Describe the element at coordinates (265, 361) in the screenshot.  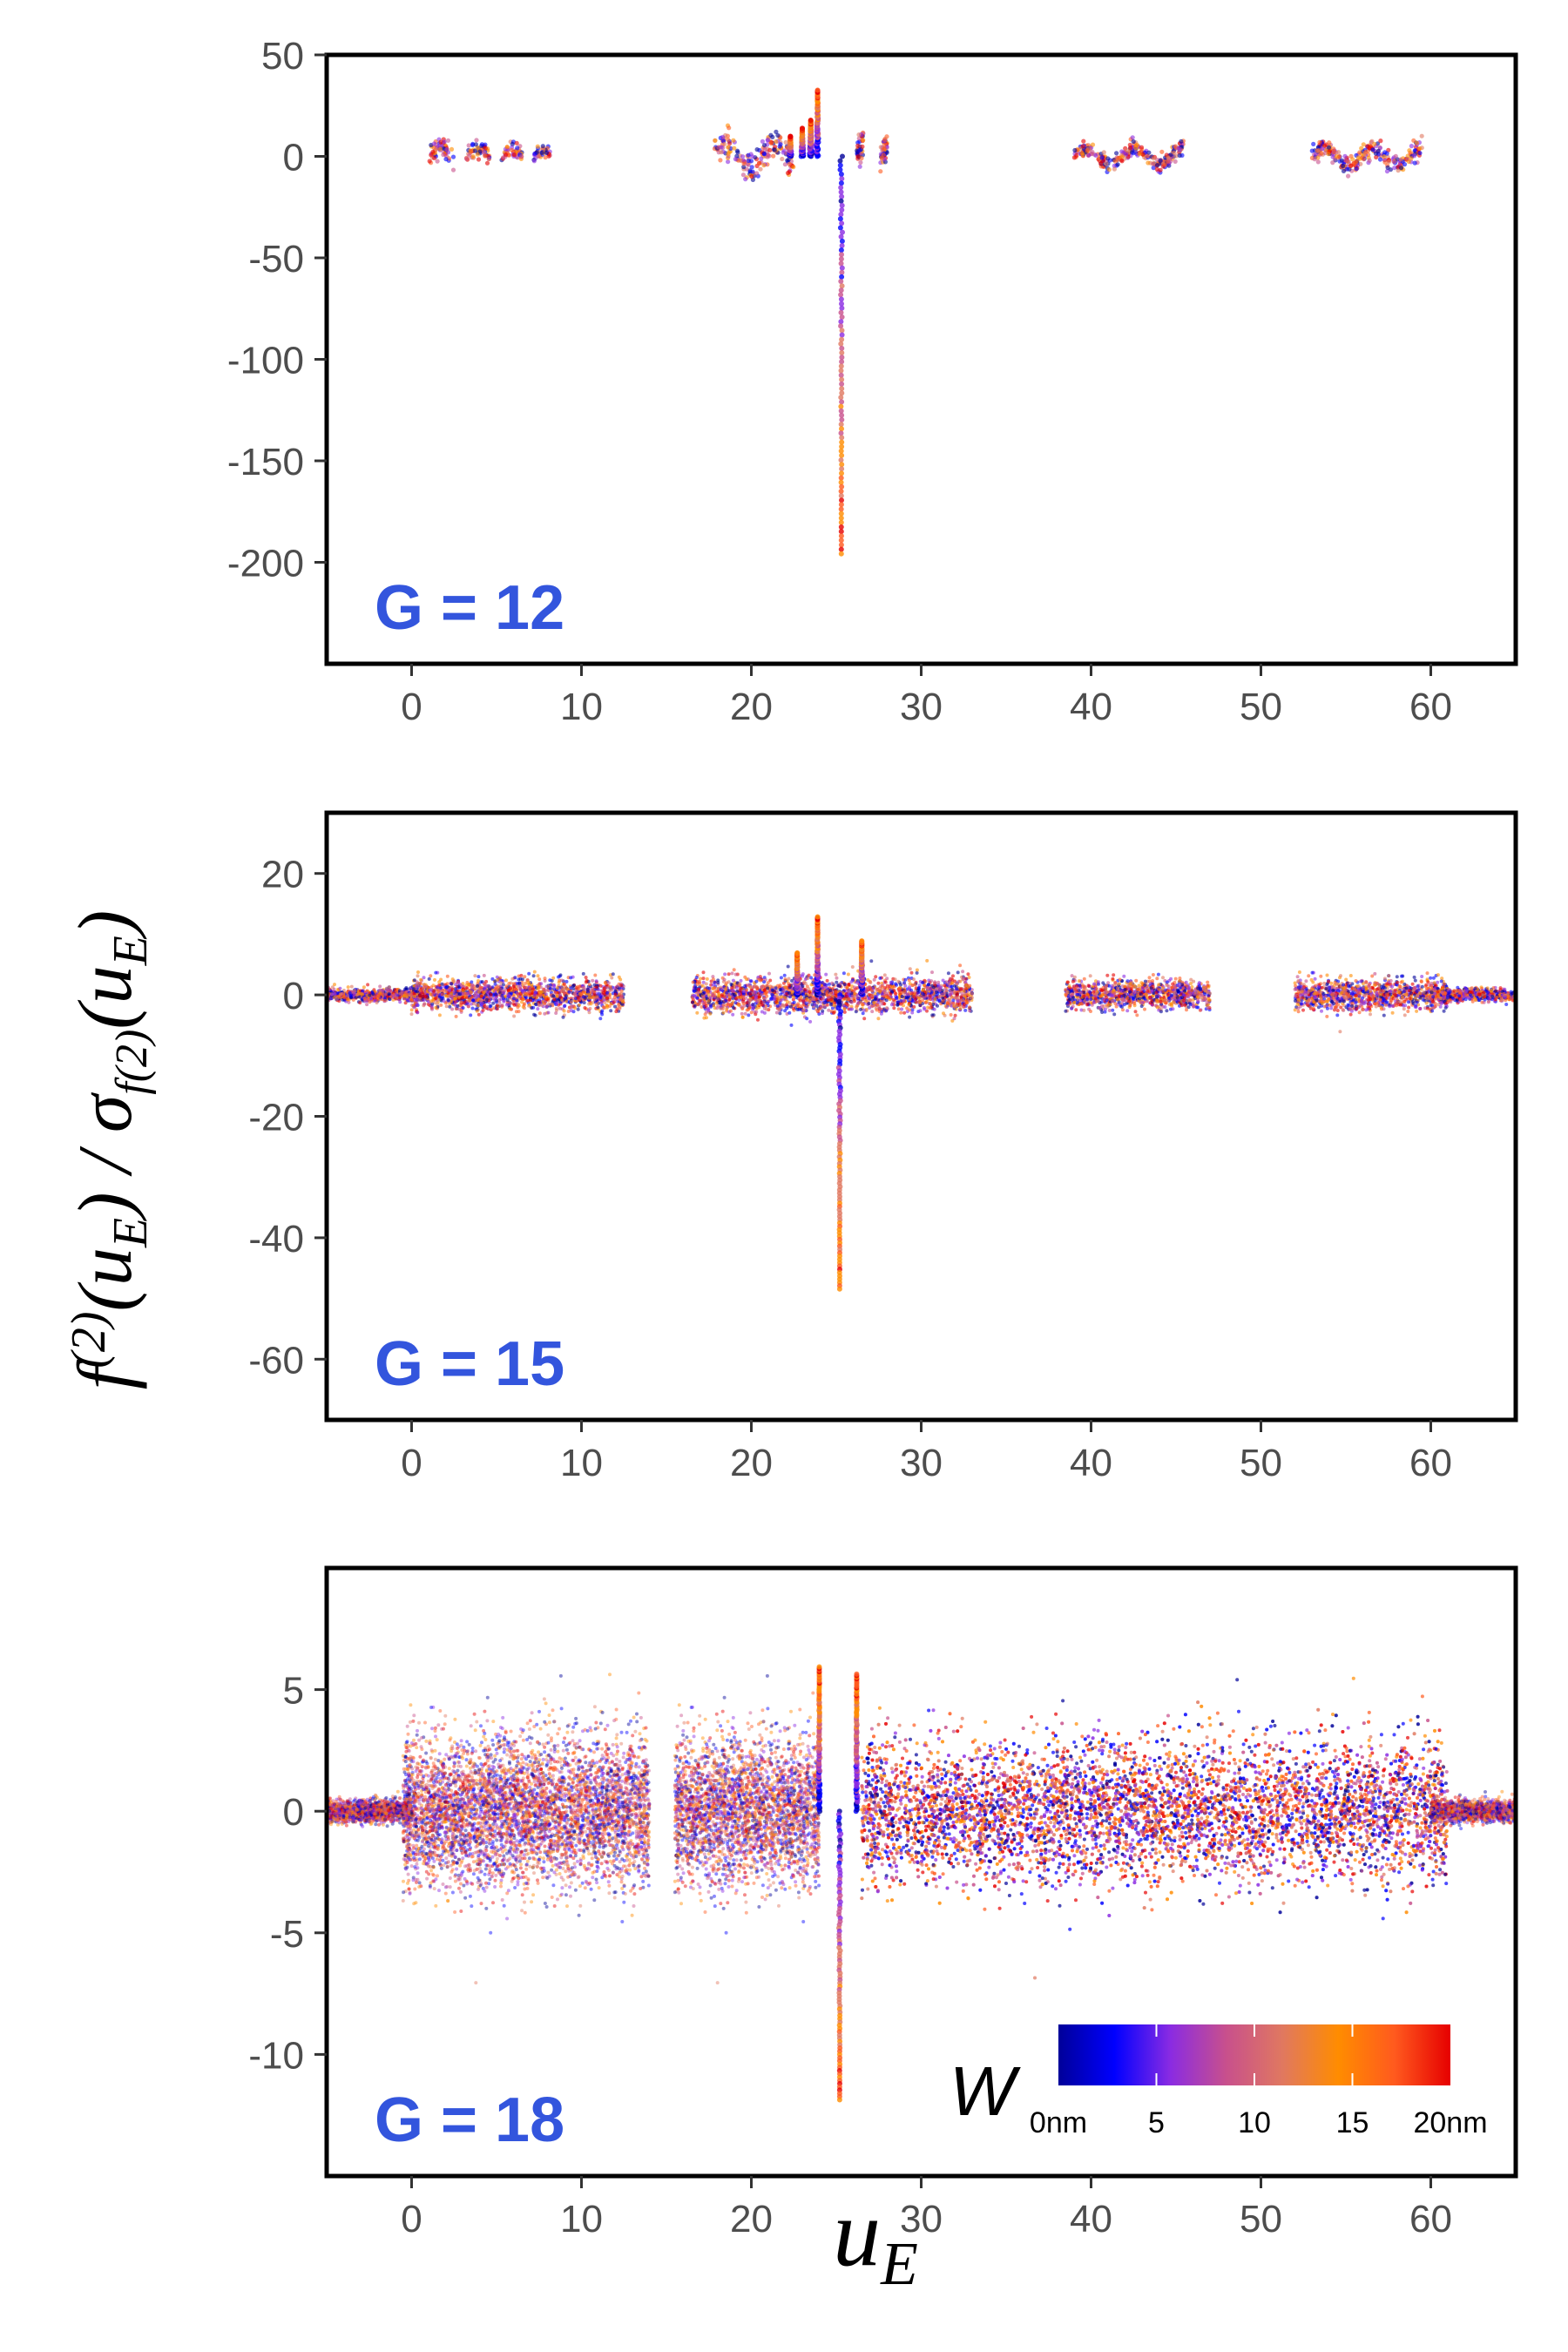
I see `y-tick-label: -100` at that location.